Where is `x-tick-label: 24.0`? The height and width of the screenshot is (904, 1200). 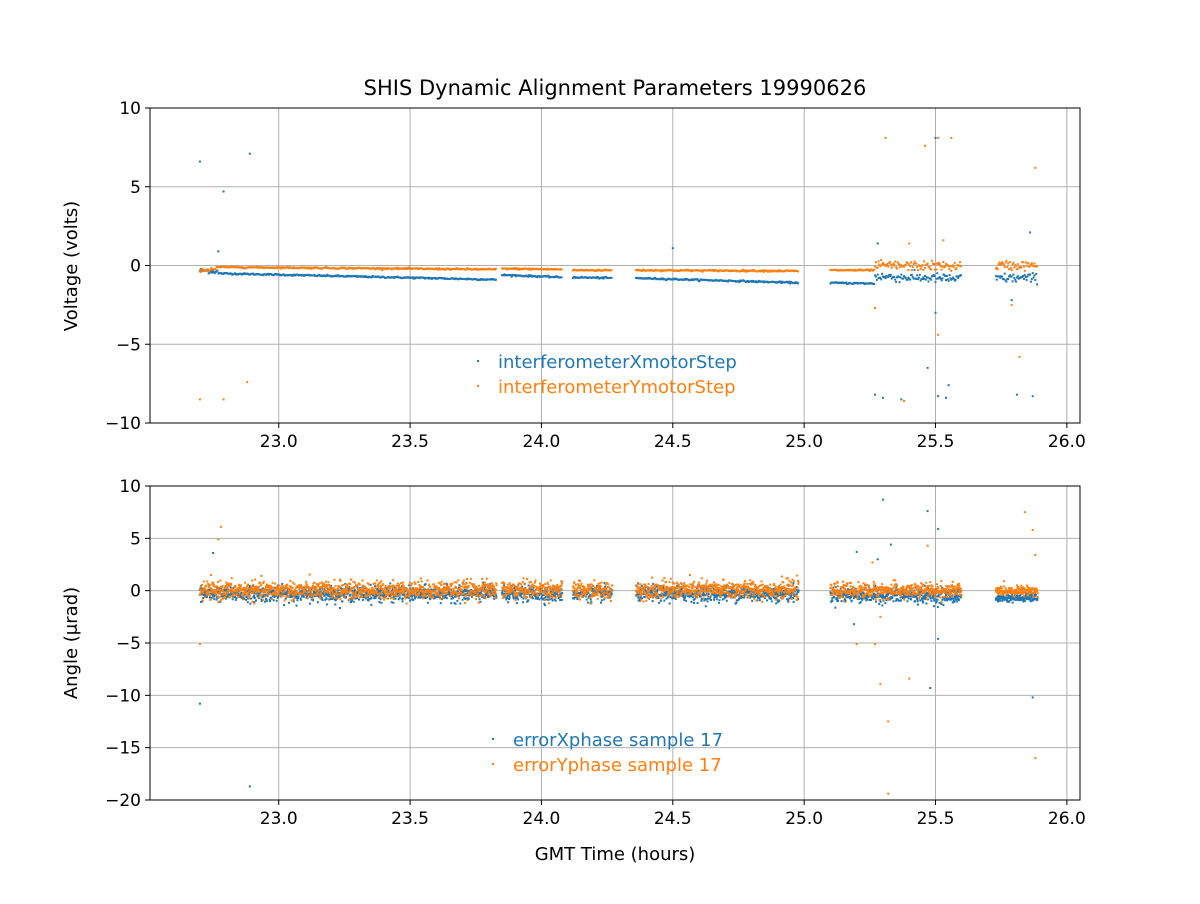 x-tick-label: 24.0 is located at coordinates (542, 442).